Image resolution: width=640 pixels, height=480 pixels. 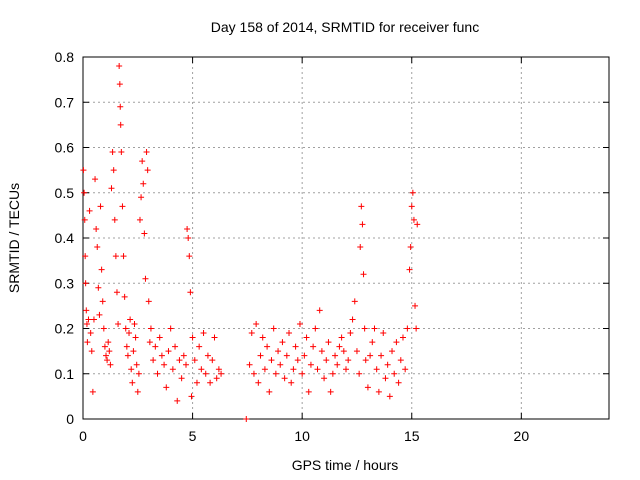 What do you see at coordinates (65, 238) in the screenshot?
I see `y-tick-label: 0.4` at bounding box center [65, 238].